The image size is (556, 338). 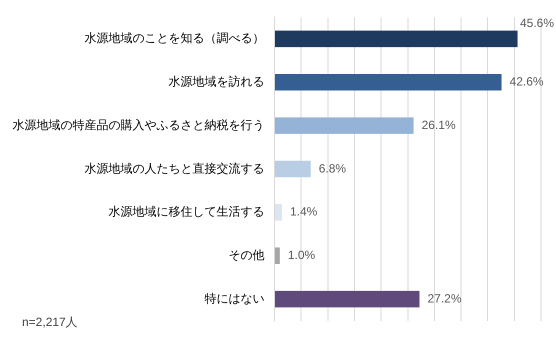 I want to click on data-label: 45.6%, so click(x=537, y=23).